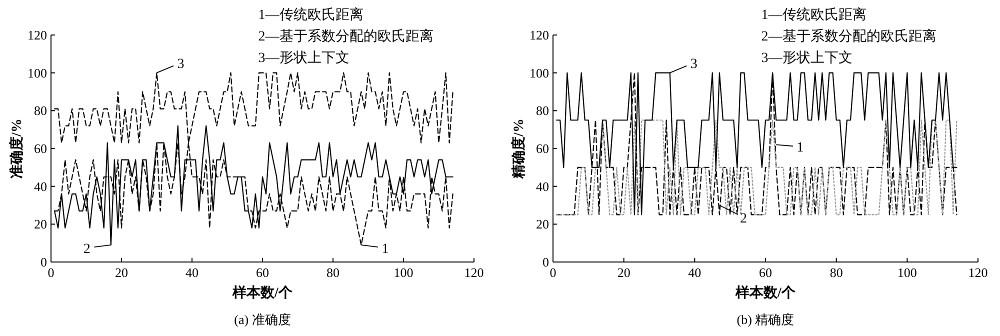  What do you see at coordinates (262, 319) in the screenshot?
I see `text: (a) 准确度` at bounding box center [262, 319].